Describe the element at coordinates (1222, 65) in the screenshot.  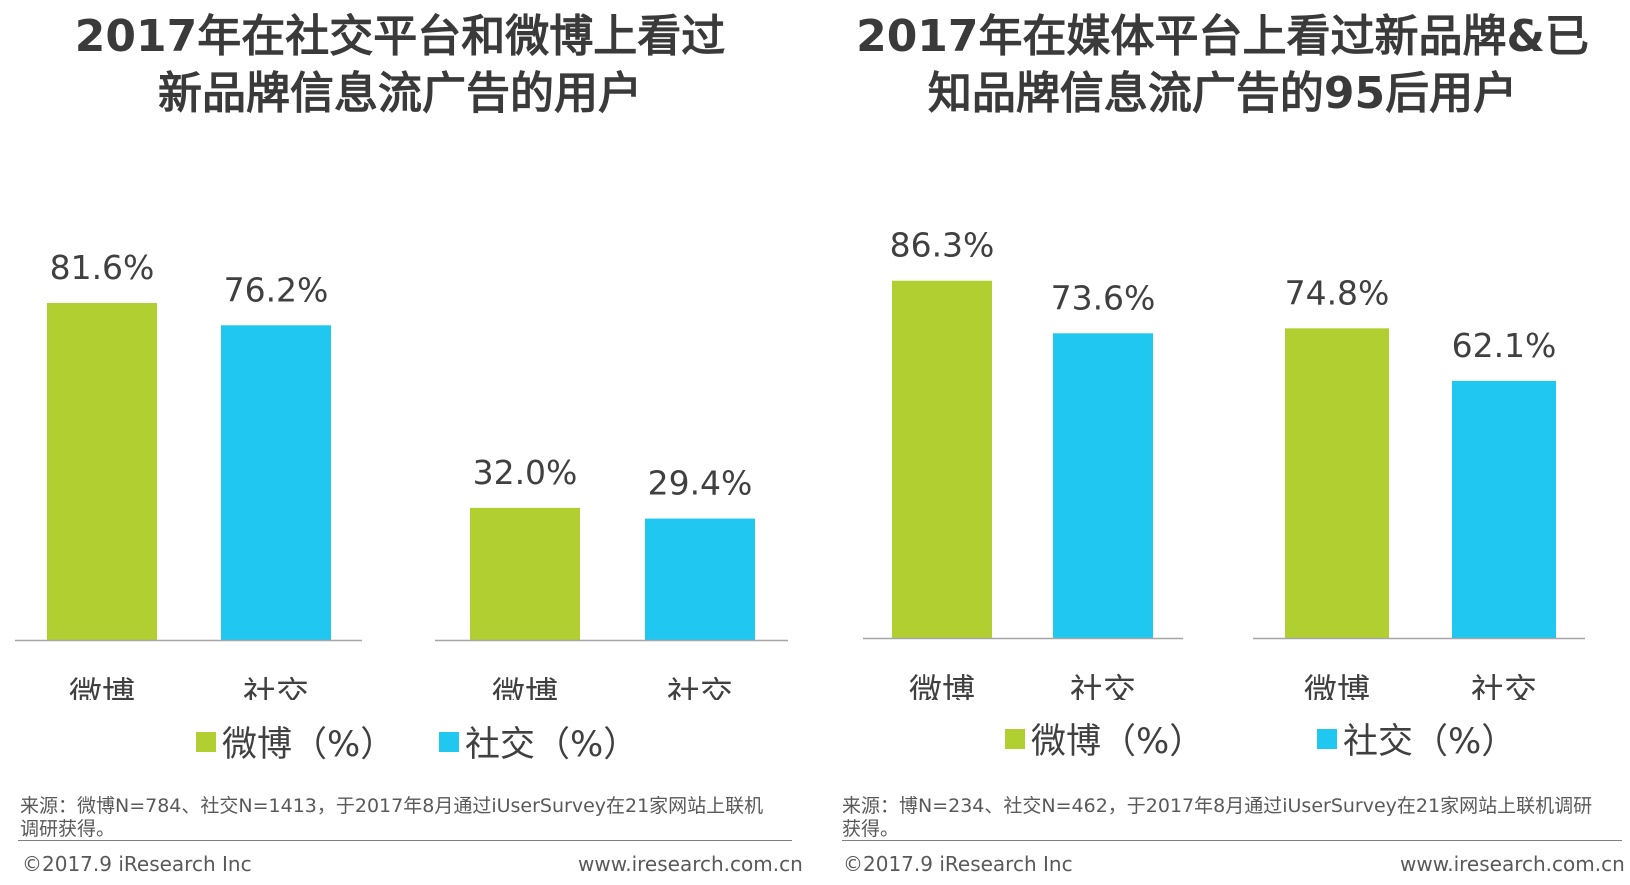
I see `chart-title: 2017年在媒体平台上看过新品牌&已 知品牌信息流广告的95后用户` at that location.